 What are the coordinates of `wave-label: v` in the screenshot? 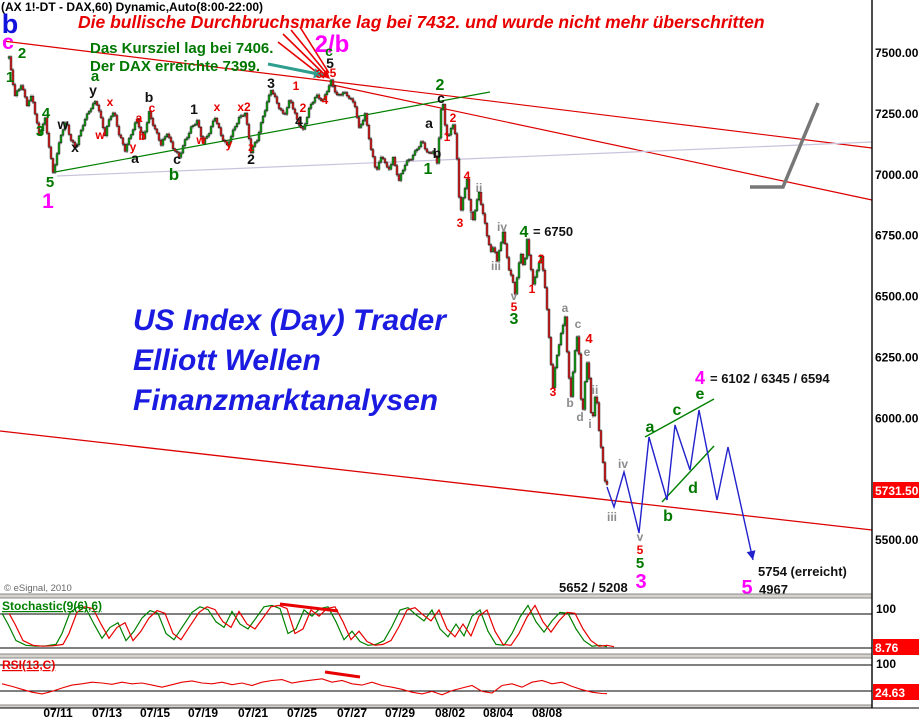 It's located at (514, 296).